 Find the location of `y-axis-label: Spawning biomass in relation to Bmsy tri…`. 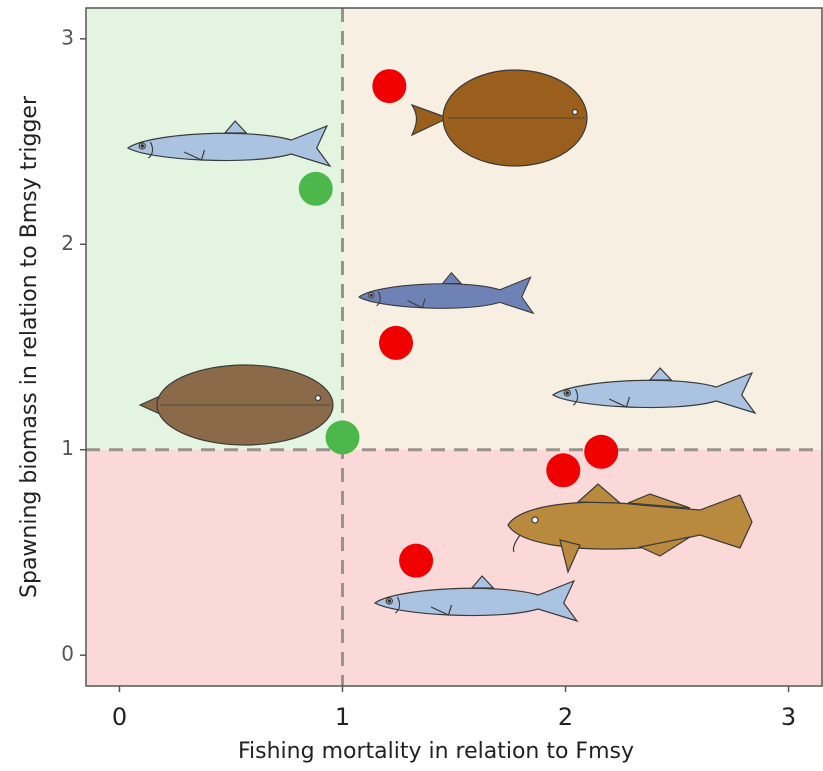

y-axis-label: Spawning biomass in relation to Bmsy tri… is located at coordinates (29, 346).